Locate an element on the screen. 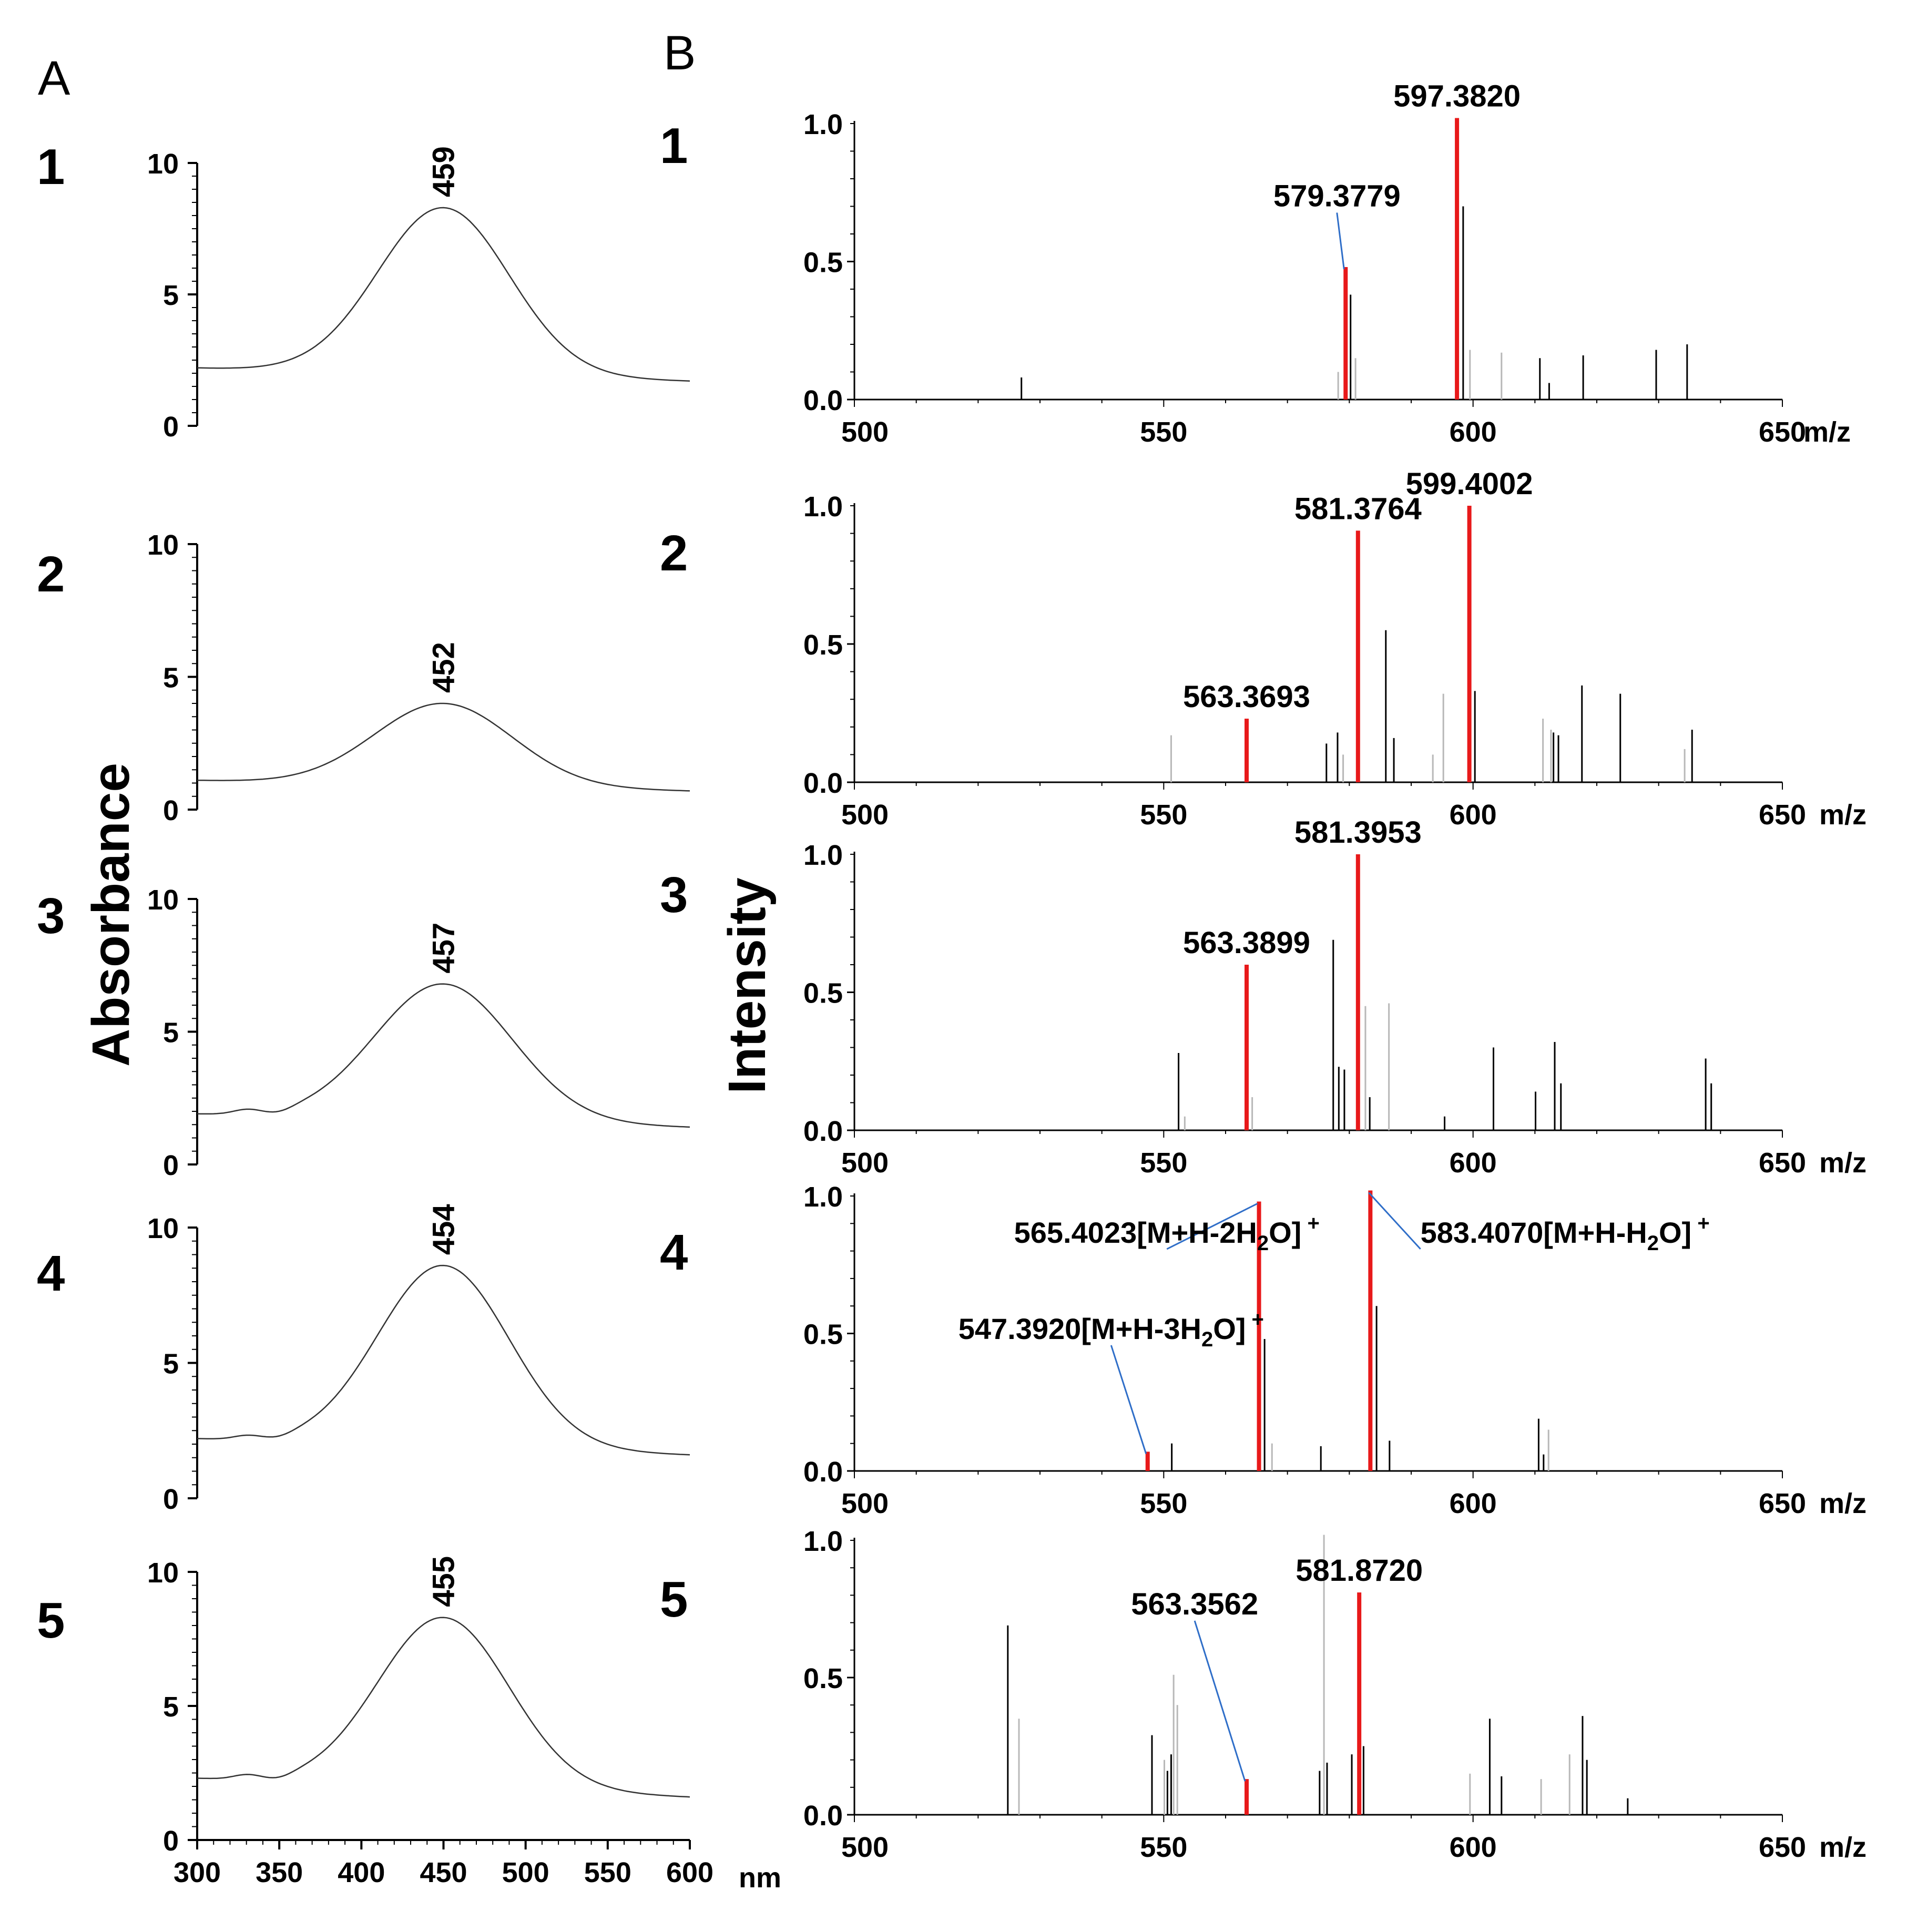 This screenshot has width=1907, height=1932. x-tick-label: 350 is located at coordinates (279, 1872).